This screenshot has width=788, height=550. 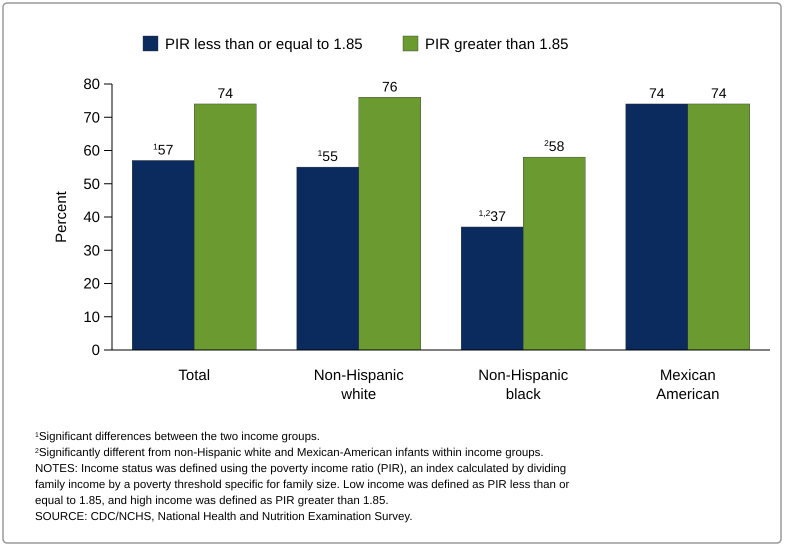 What do you see at coordinates (91, 184) in the screenshot?
I see `y-tick-label: 50` at bounding box center [91, 184].